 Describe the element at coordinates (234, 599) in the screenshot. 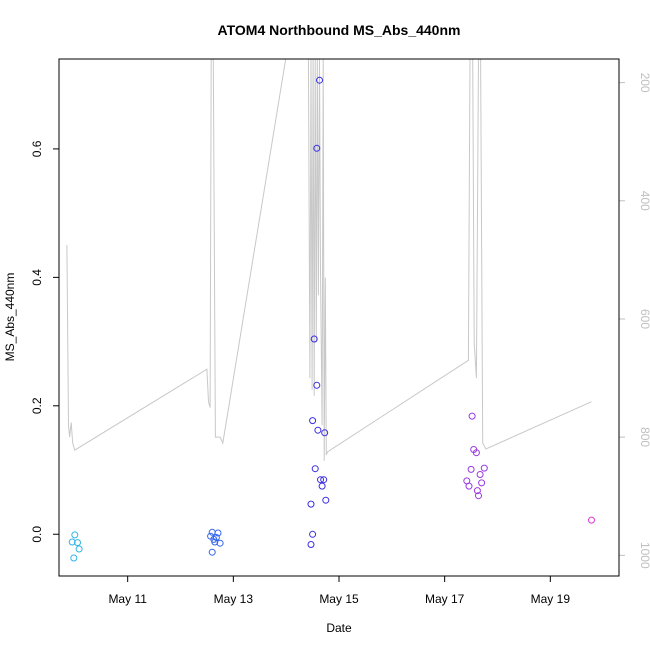

I see `x-tick-label-1: May 13` at that location.